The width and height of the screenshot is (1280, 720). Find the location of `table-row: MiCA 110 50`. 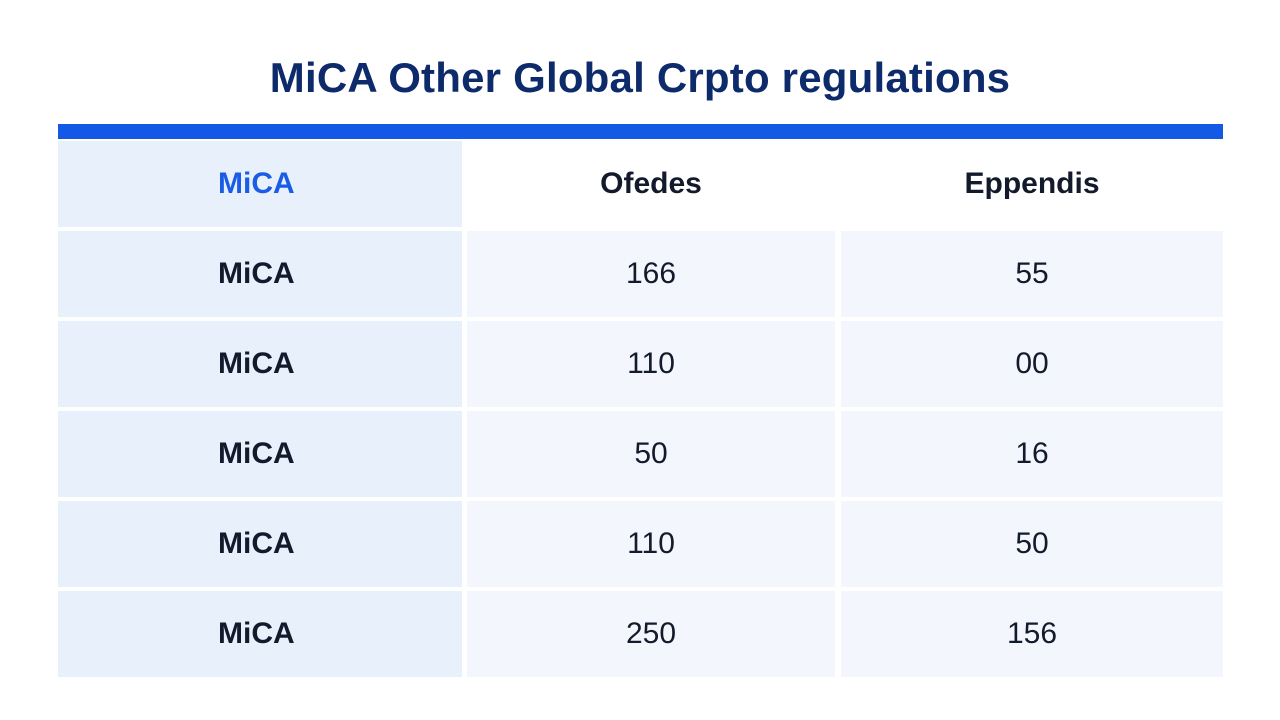

table-row: MiCA 110 50 is located at coordinates (640, 542).